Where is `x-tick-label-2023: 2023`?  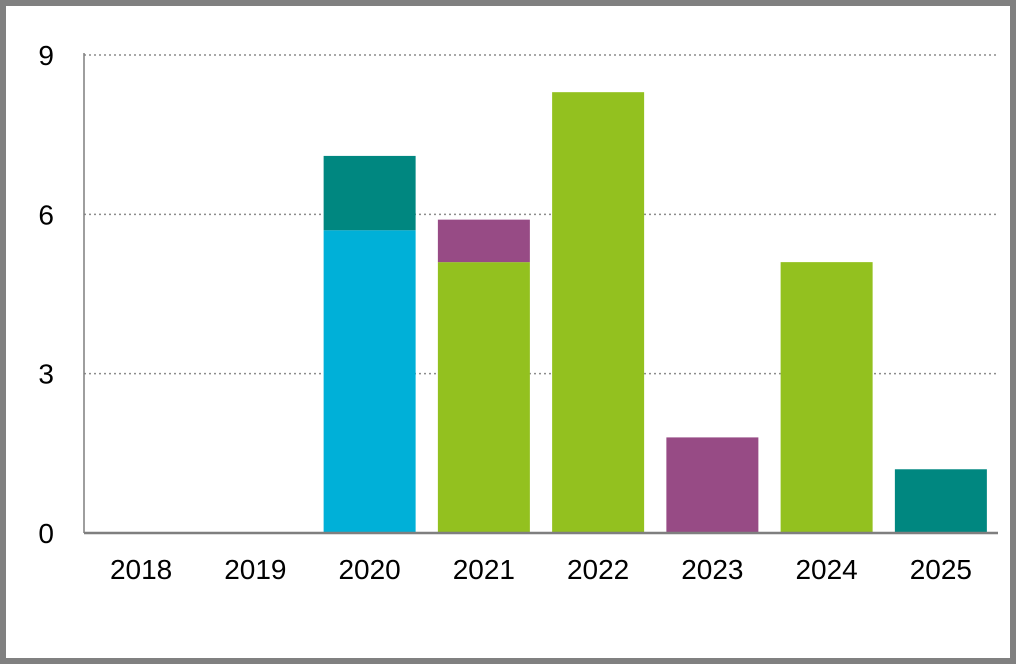 x-tick-label-2023: 2023 is located at coordinates (712, 569).